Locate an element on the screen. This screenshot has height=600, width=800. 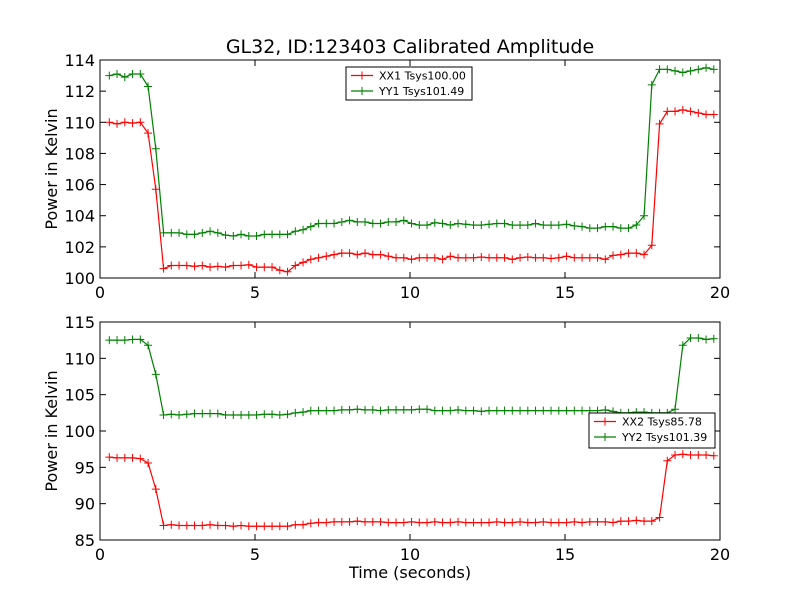
x-tick-label: 15 is located at coordinates (565, 292).